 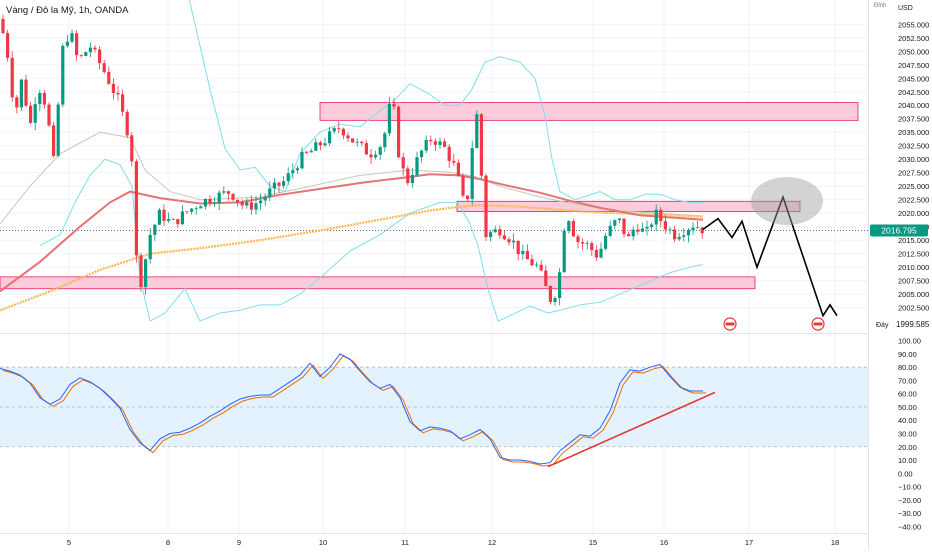 I want to click on price-tick-label: 2042.500, so click(x=913, y=92).